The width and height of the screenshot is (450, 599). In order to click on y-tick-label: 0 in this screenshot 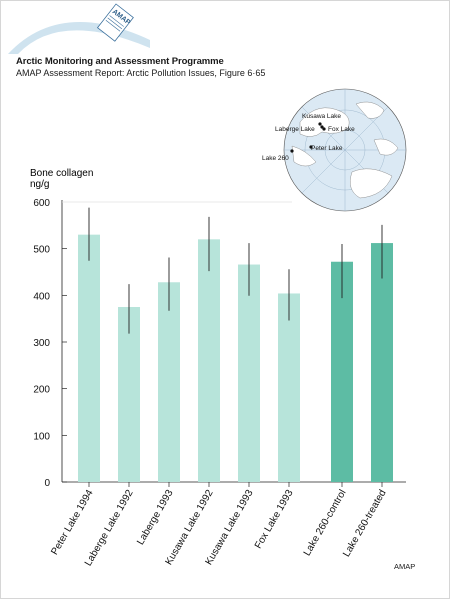, I will do `click(47, 483)`.